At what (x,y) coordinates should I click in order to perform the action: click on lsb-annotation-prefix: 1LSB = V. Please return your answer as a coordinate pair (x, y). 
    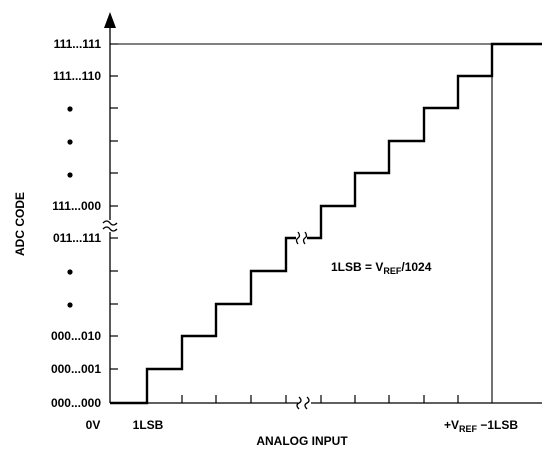
    Looking at the image, I should click on (357, 267).